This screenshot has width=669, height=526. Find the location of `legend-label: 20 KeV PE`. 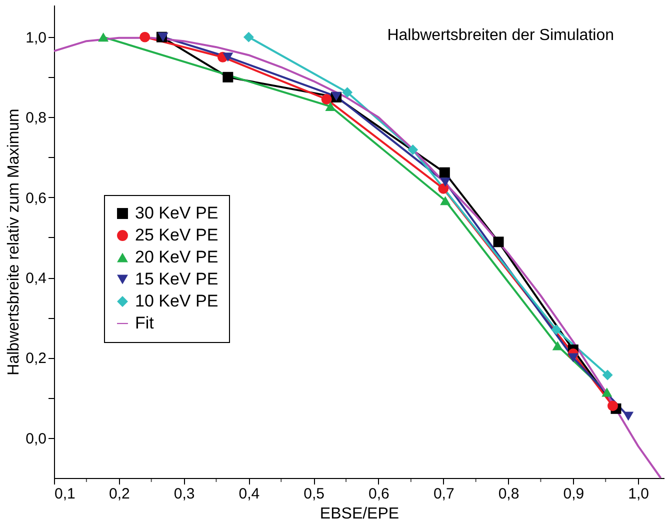

legend-label: 20 KeV PE is located at coordinates (176, 257).